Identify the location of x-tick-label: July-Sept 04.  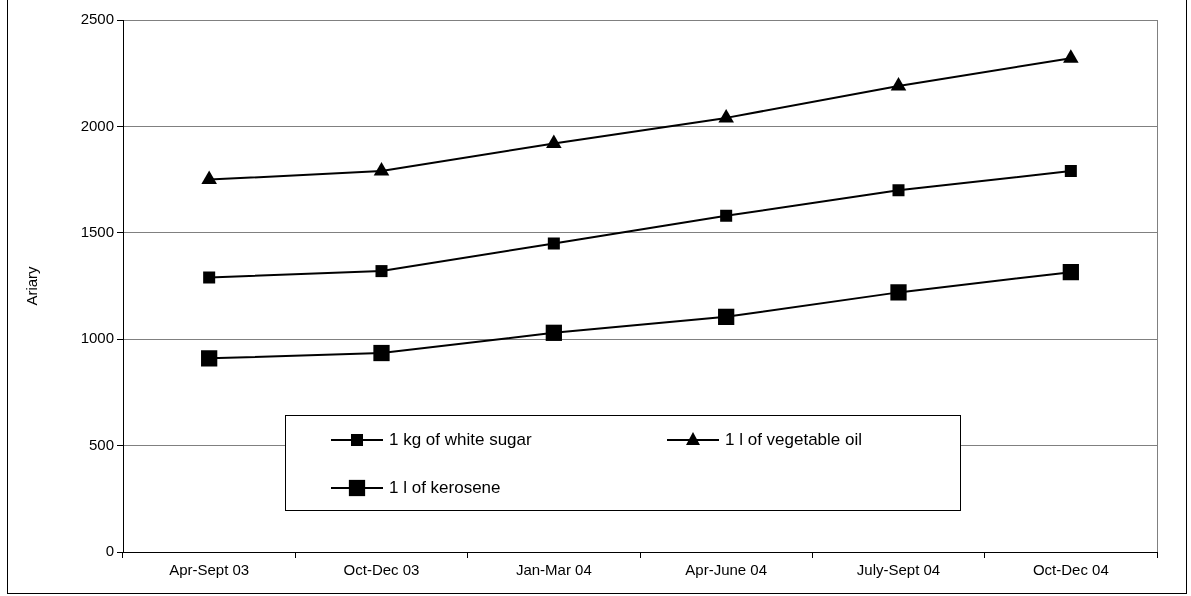
(898, 570).